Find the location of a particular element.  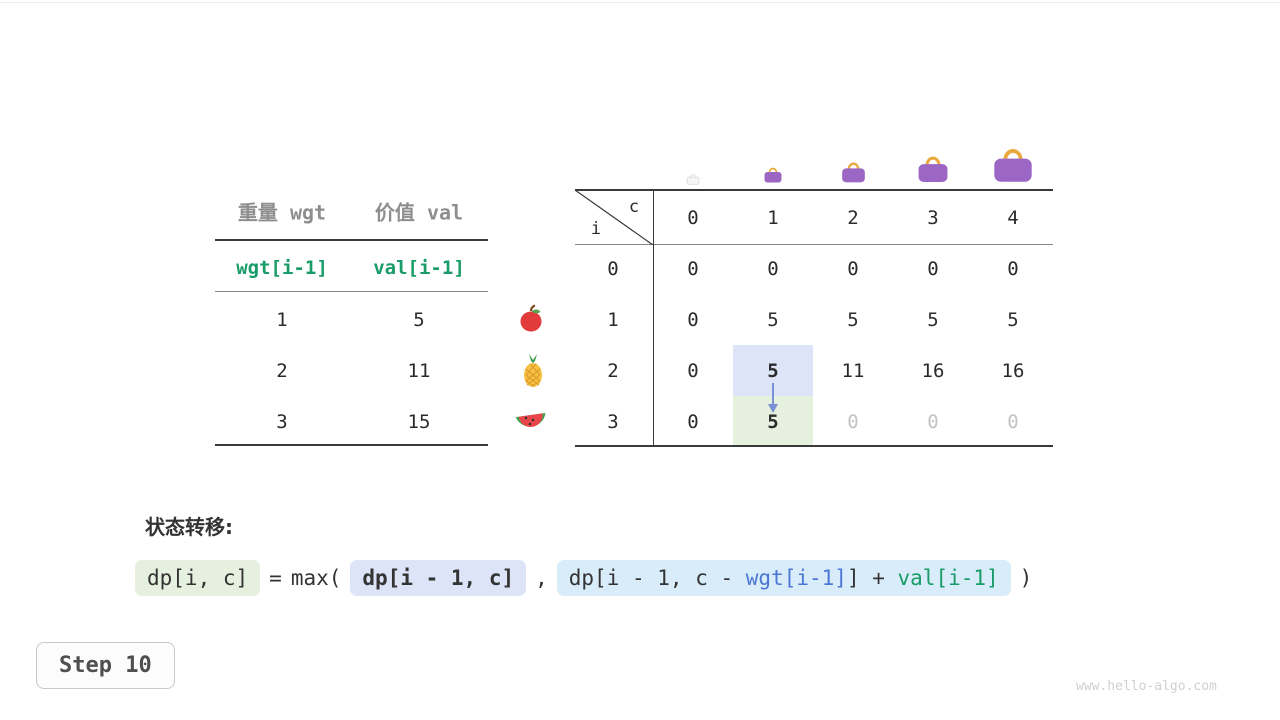

step-badge: Step 10 is located at coordinates (105, 665).